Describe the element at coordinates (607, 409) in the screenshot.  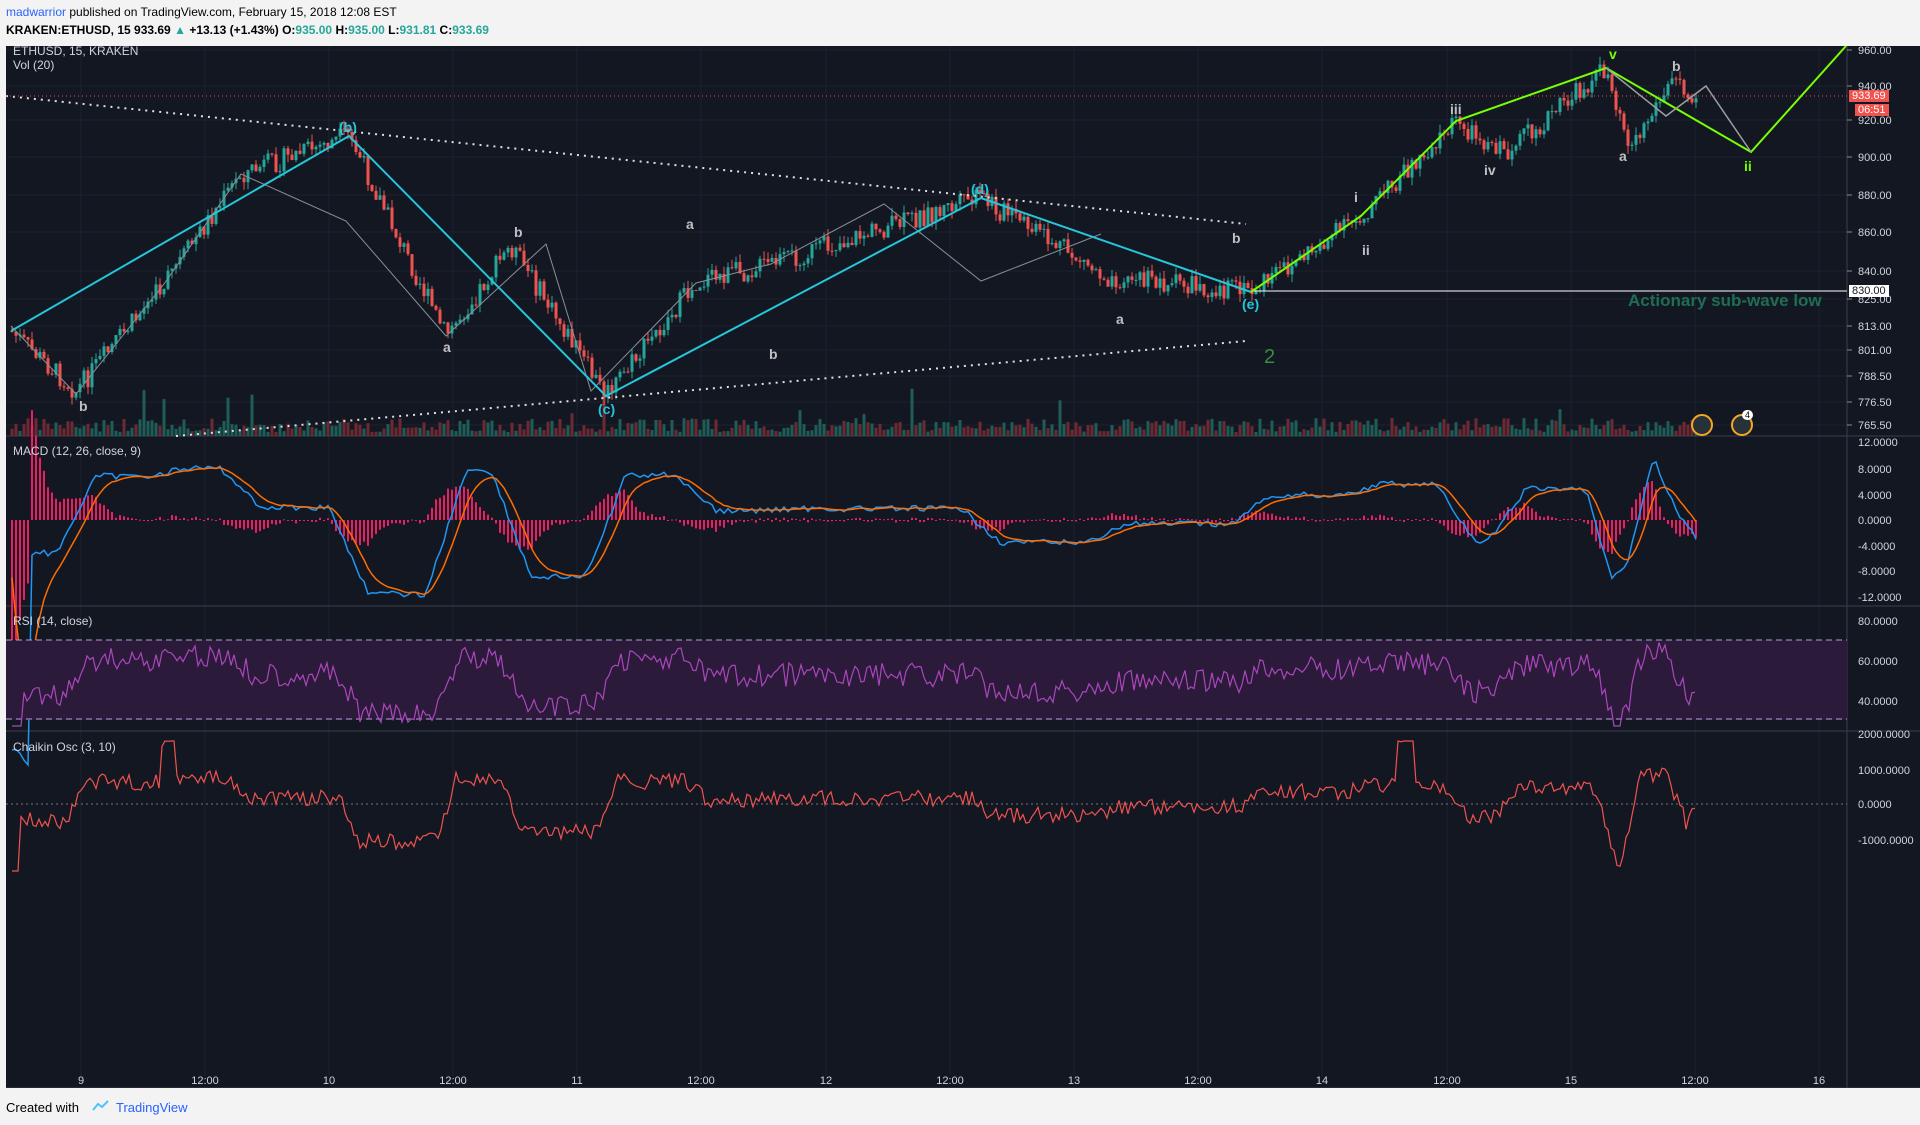
I see `wave-label-c-paren: (c)` at that location.